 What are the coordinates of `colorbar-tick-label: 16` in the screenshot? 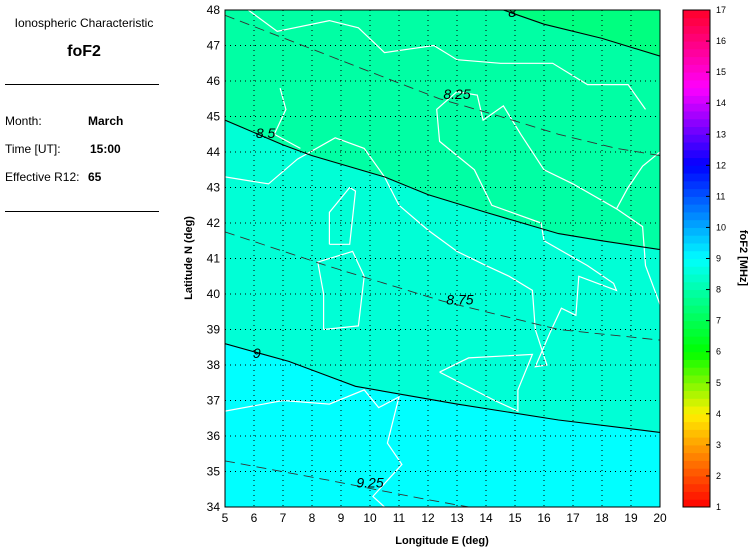 It's located at (721, 41).